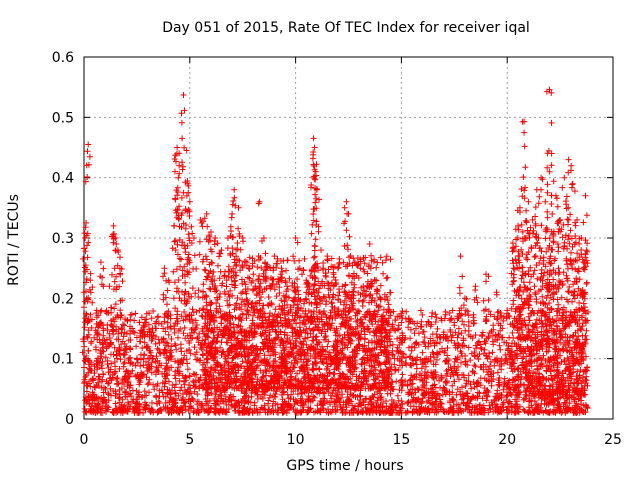 The height and width of the screenshot is (480, 640). What do you see at coordinates (63, 58) in the screenshot?
I see `y-tick-label: 0.6` at bounding box center [63, 58].